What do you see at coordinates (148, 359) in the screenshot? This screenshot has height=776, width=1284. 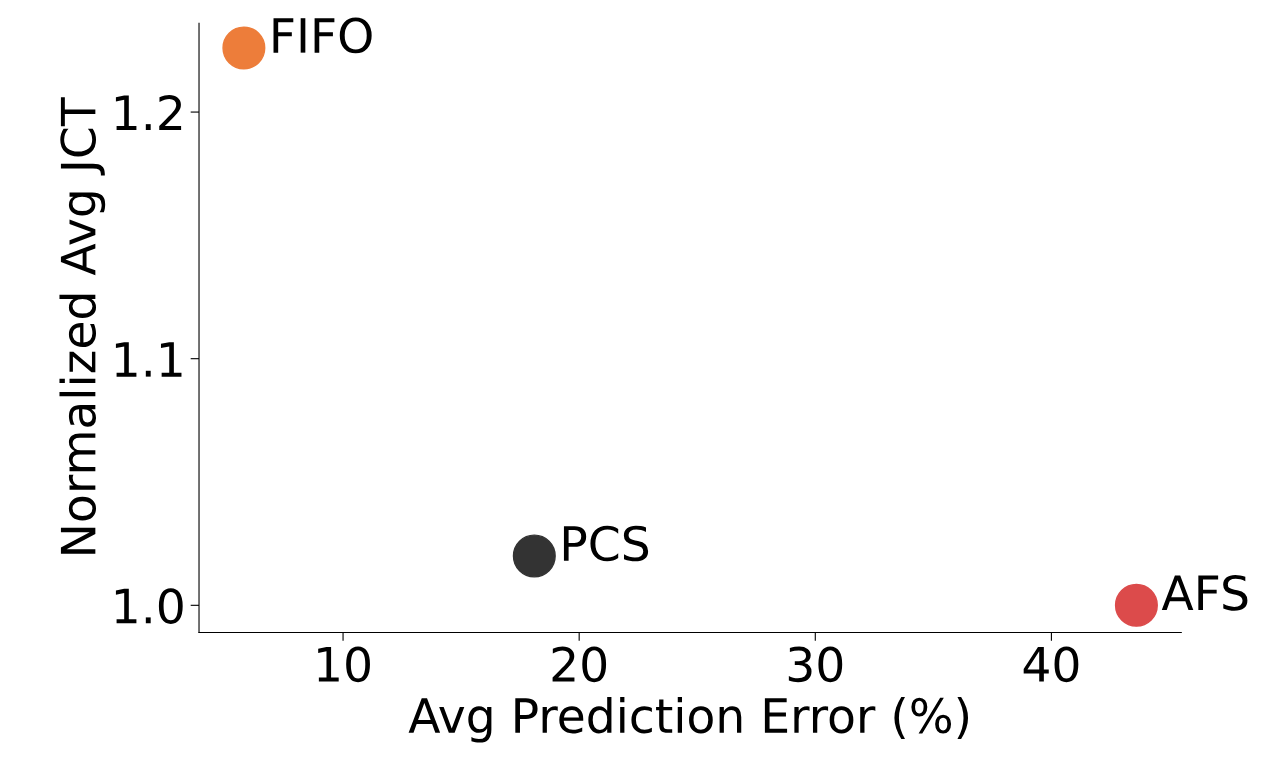 I see `y-tick-label: 1.1` at bounding box center [148, 359].